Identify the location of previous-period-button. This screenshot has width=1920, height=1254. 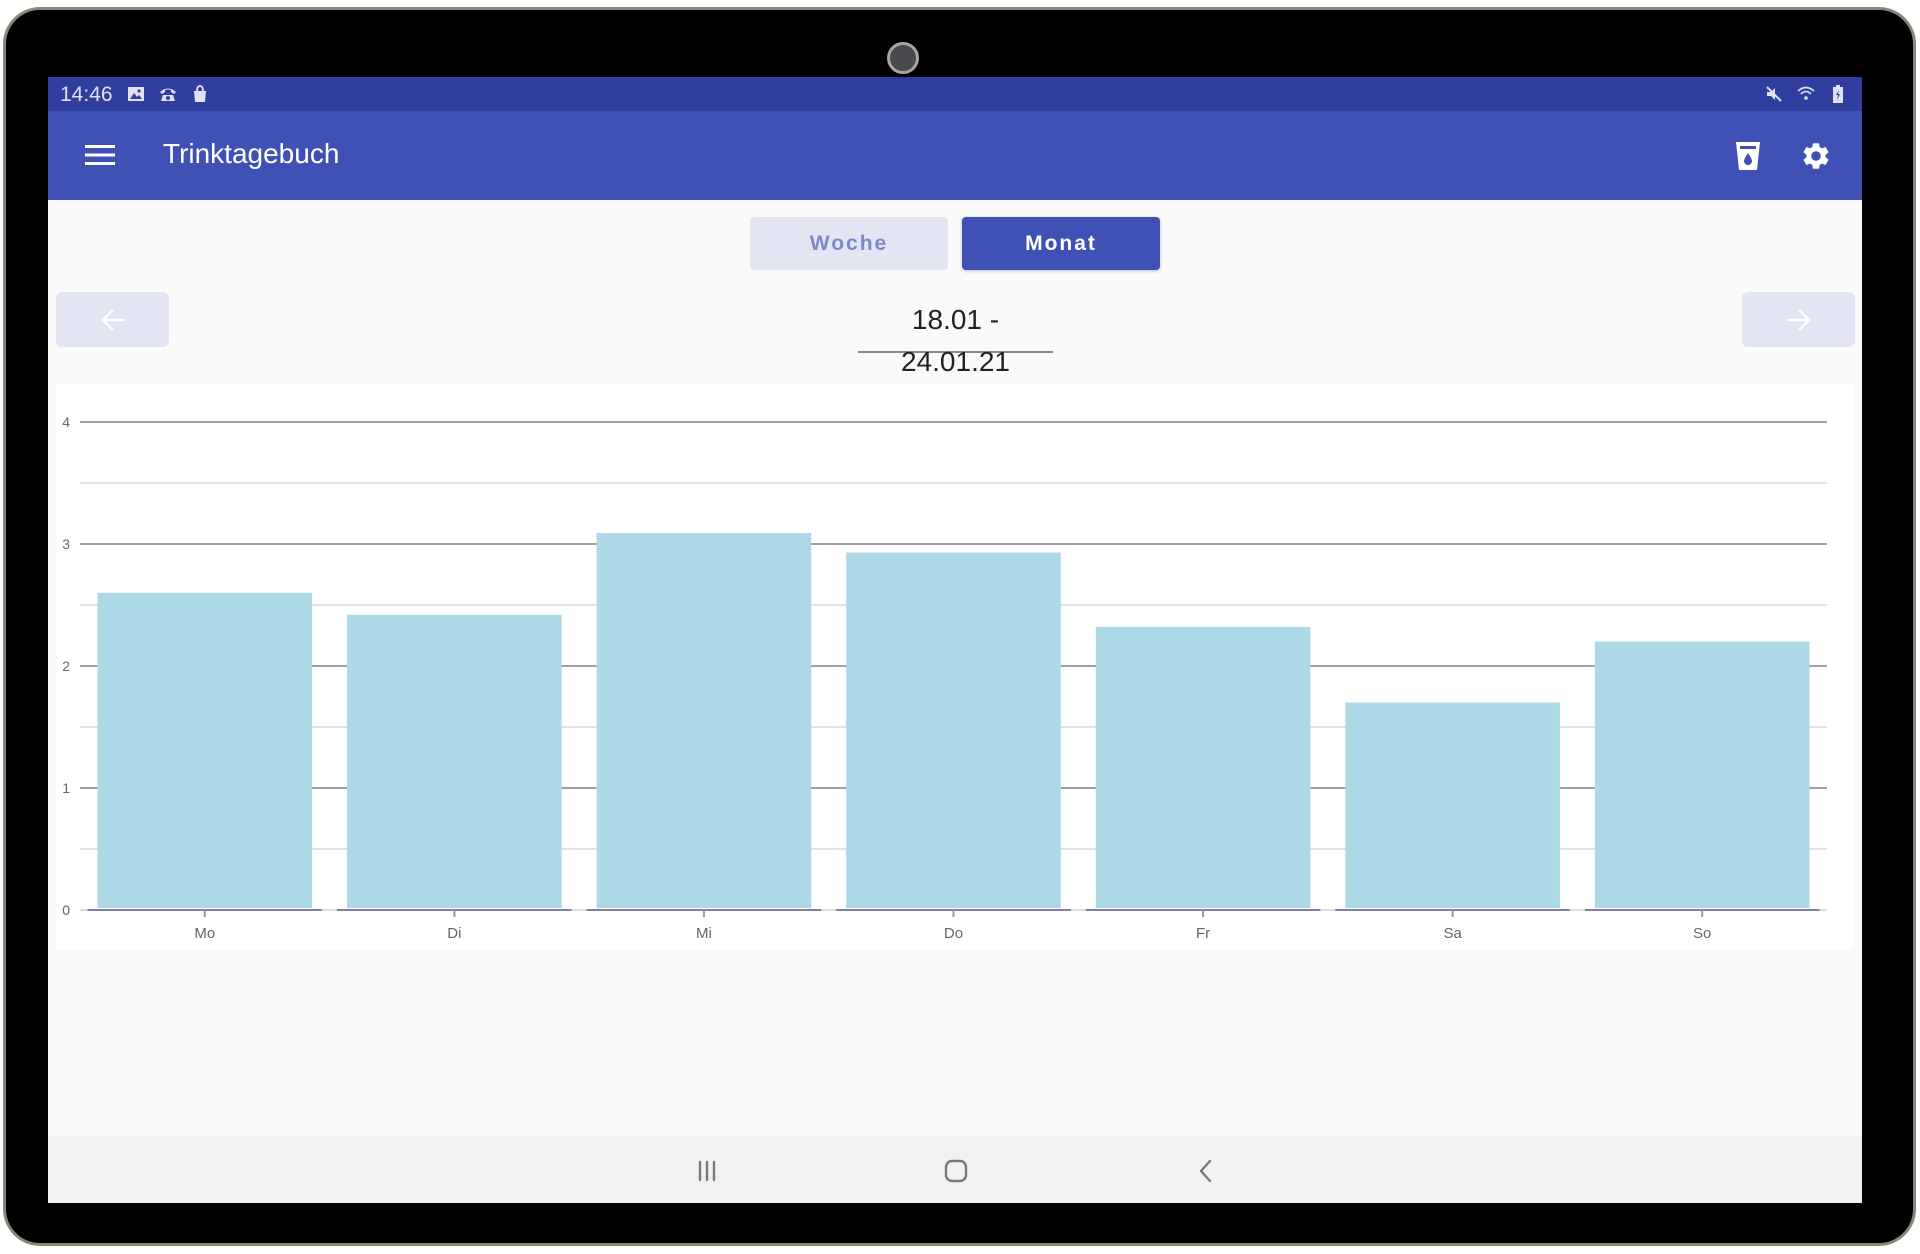
(112, 319).